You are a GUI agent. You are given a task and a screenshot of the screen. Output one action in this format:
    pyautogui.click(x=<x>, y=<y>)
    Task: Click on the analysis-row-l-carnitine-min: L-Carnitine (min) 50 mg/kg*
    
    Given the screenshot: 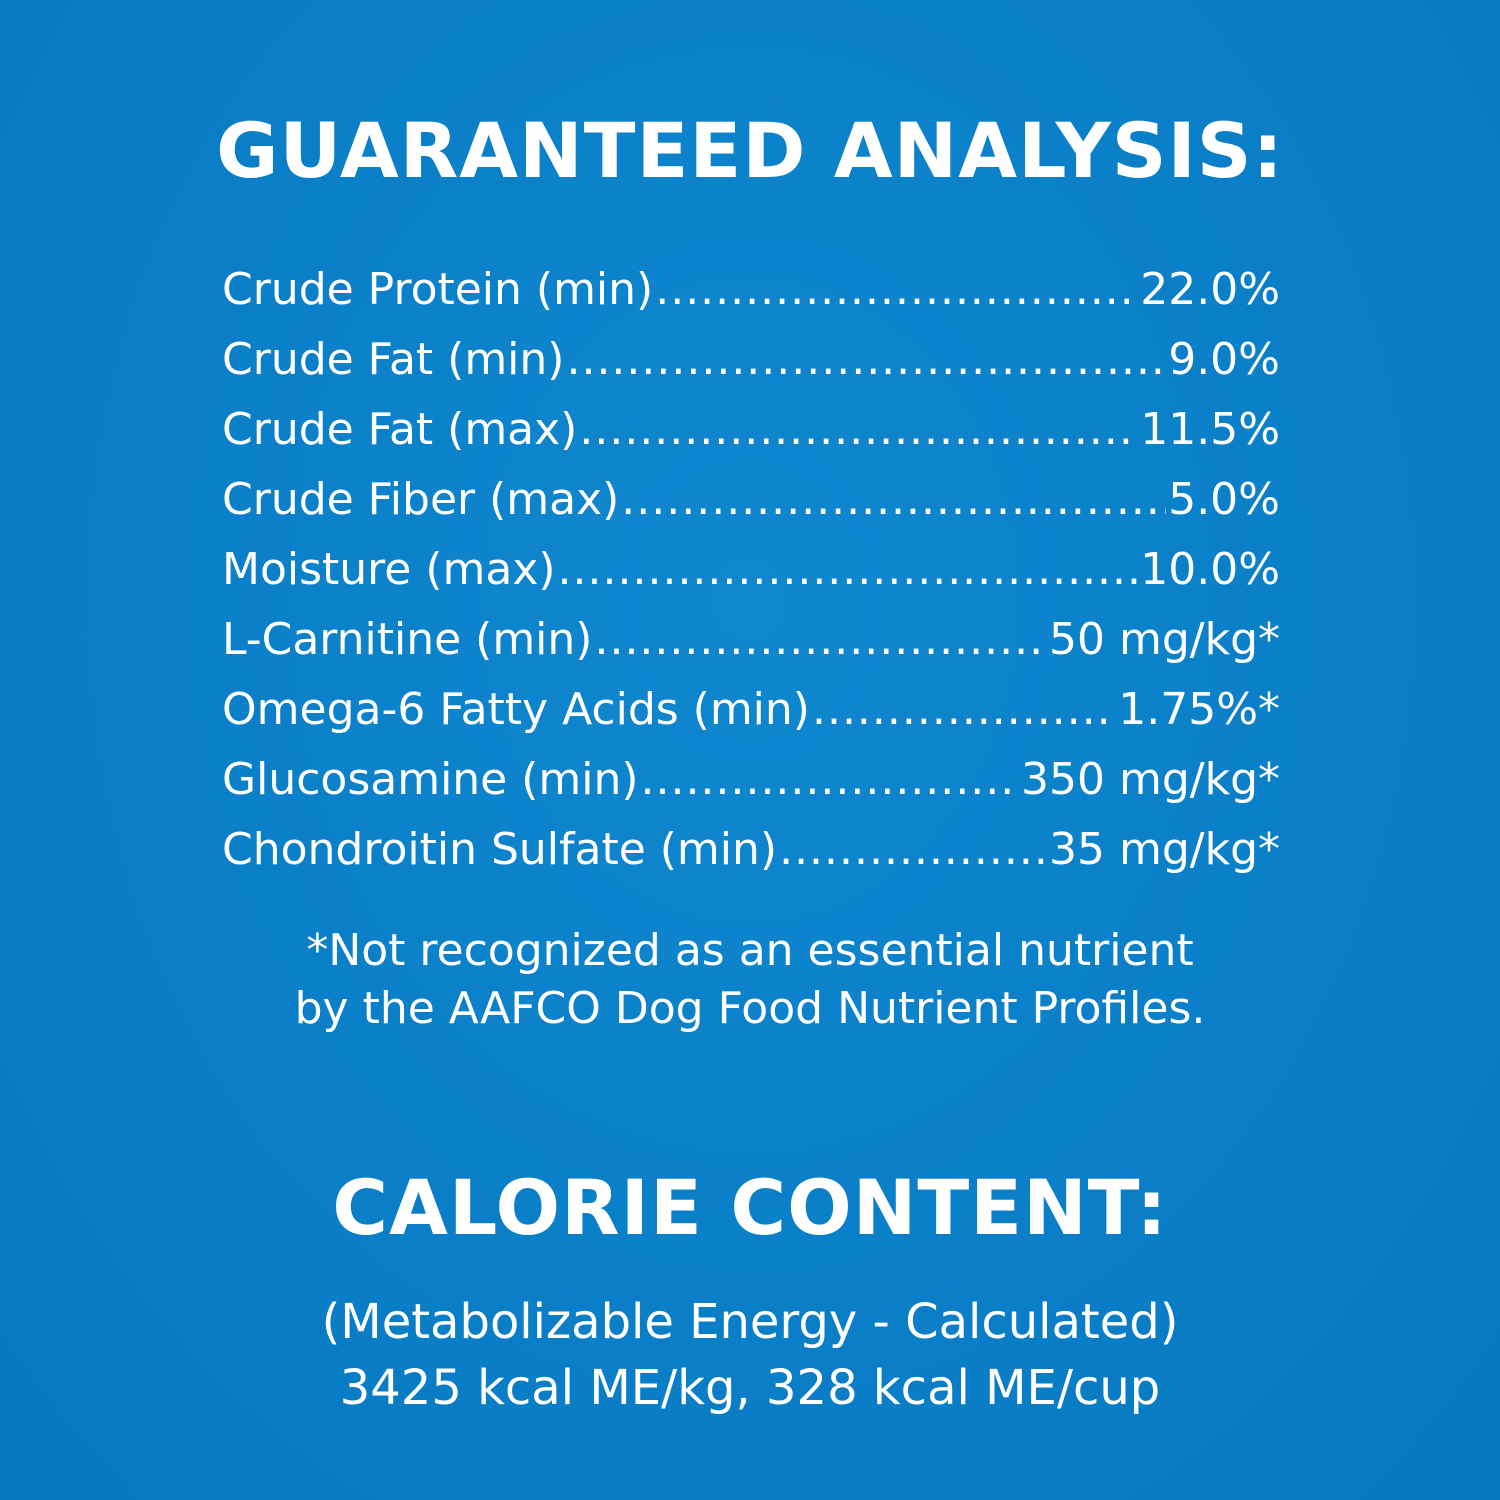 What is the action you would take?
    pyautogui.click(x=751, y=643)
    